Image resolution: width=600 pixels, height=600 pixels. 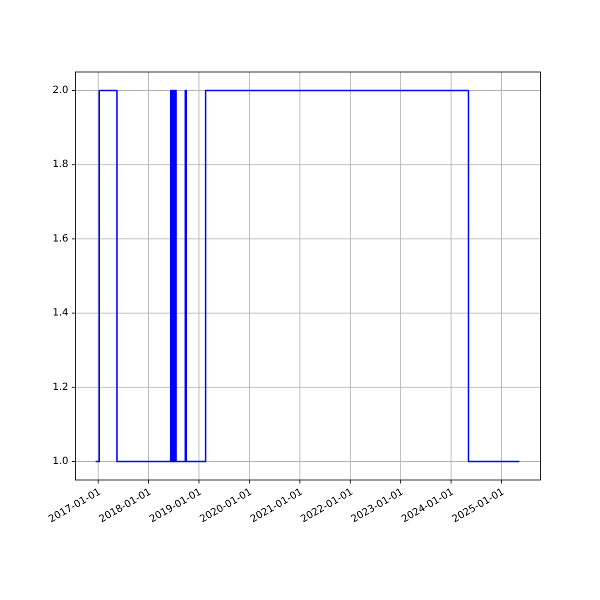 What do you see at coordinates (60, 387) in the screenshot?
I see `y-tick-label: 1.2` at bounding box center [60, 387].